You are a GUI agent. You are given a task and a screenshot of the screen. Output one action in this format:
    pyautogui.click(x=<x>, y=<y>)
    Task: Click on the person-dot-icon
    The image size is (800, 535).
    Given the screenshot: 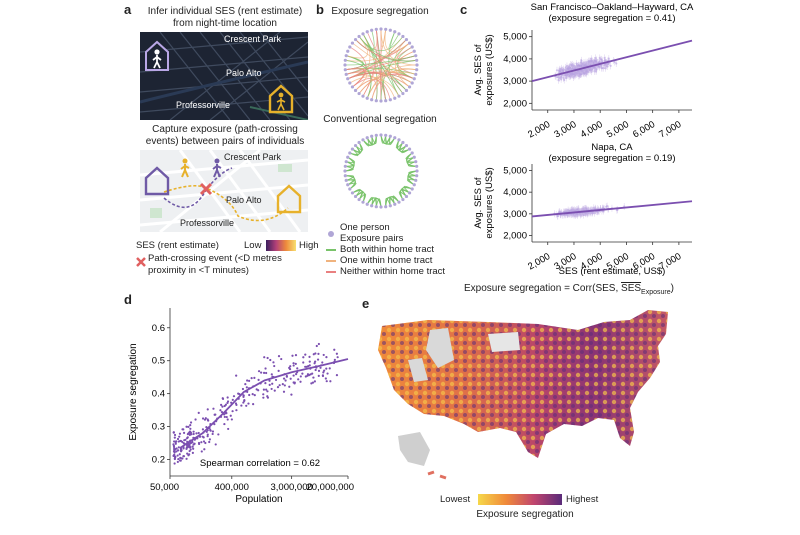 What is the action you would take?
    pyautogui.click(x=331, y=234)
    